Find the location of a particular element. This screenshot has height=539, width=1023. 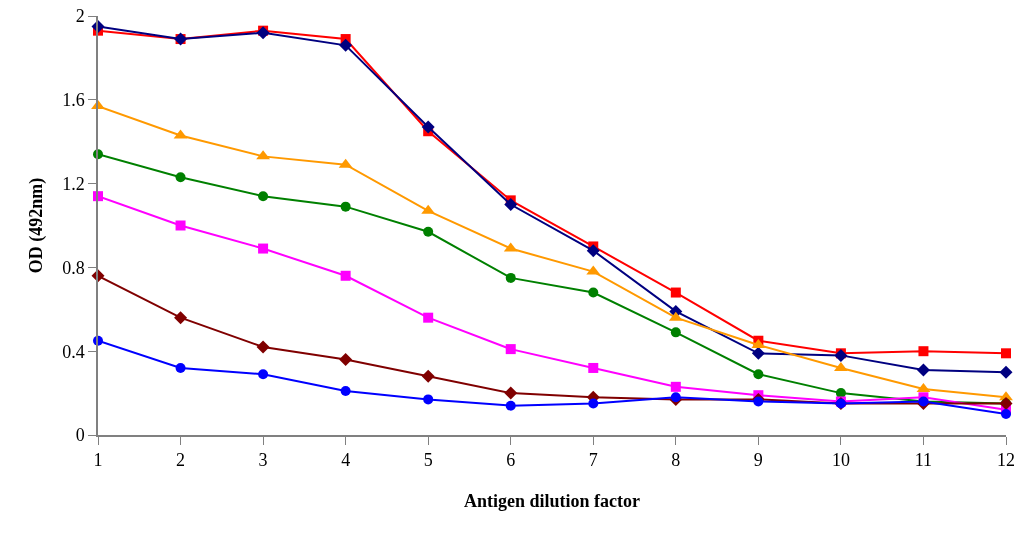

x-tick-label: 11 is located at coordinates (923, 460).